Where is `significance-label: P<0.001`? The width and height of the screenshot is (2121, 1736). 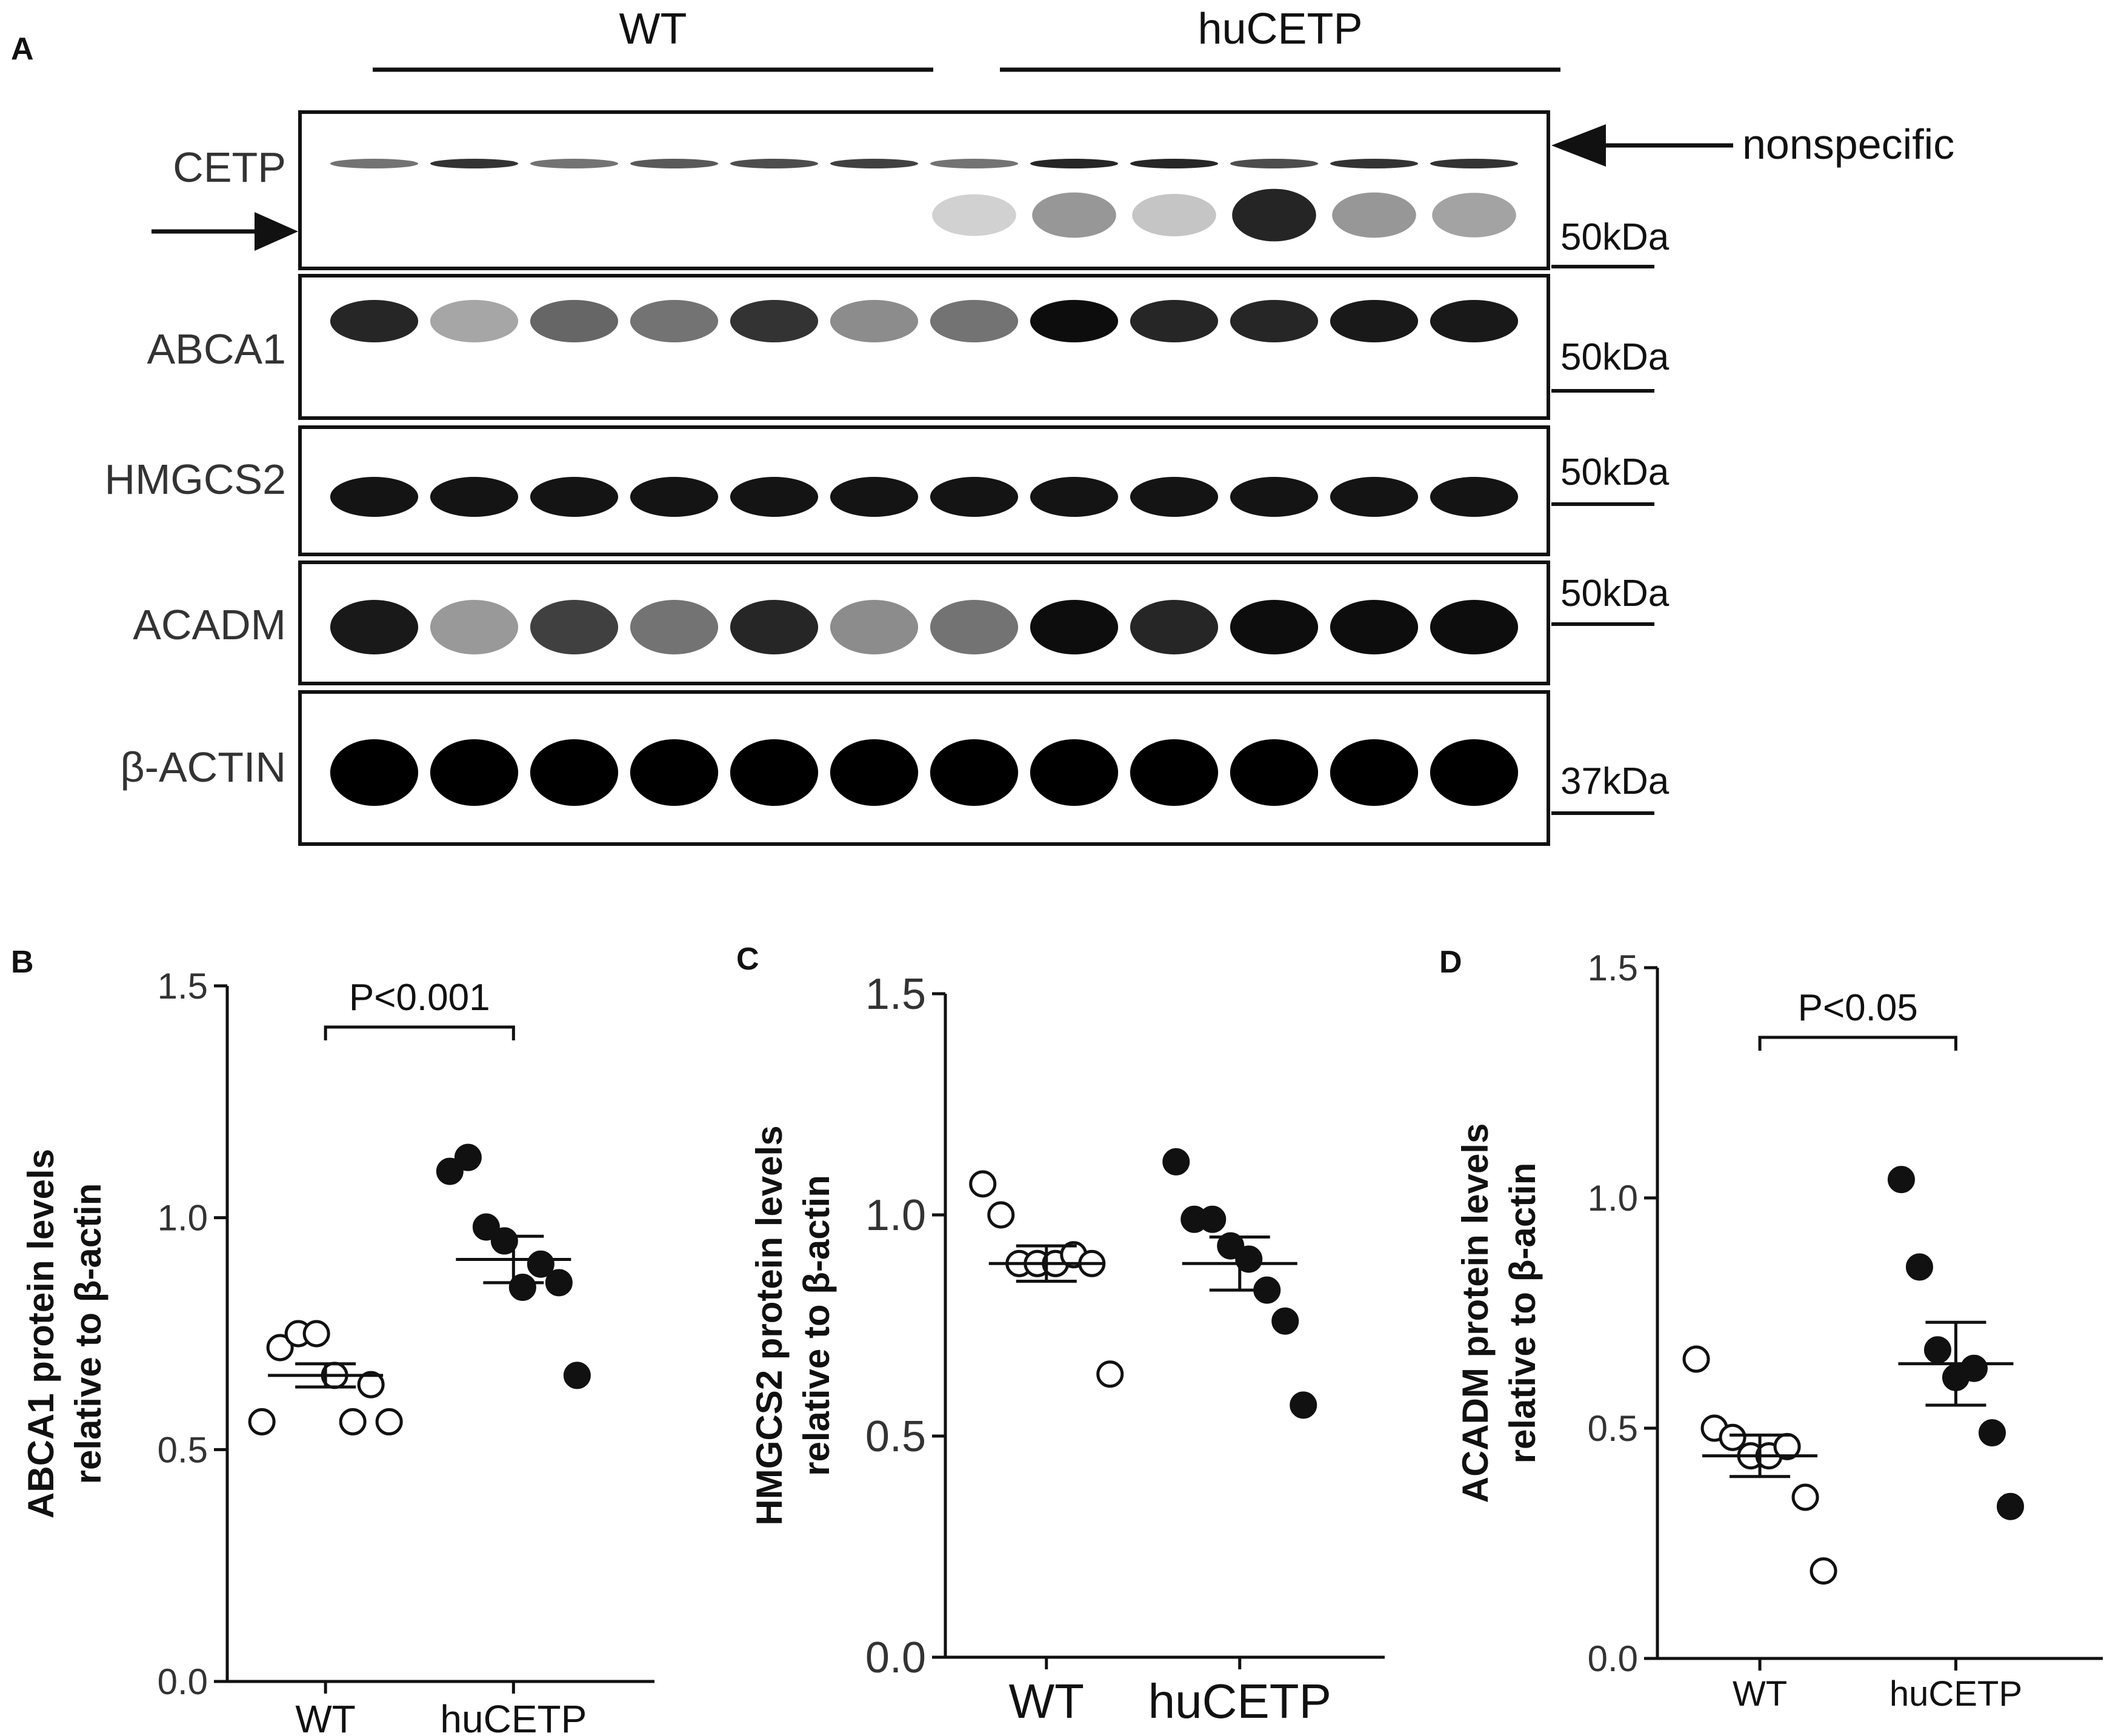 significance-label: P<0.001 is located at coordinates (419, 998).